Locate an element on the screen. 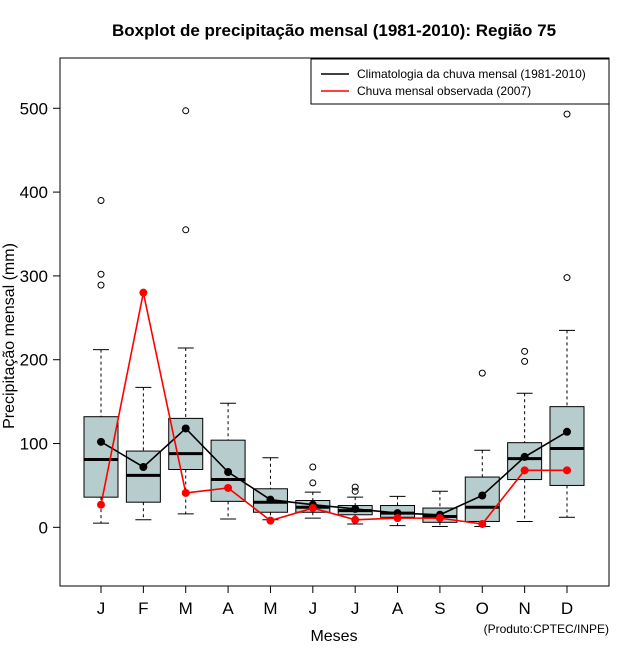  y-axis-label: Precipitação mensal (mm) is located at coordinates (9, 336).